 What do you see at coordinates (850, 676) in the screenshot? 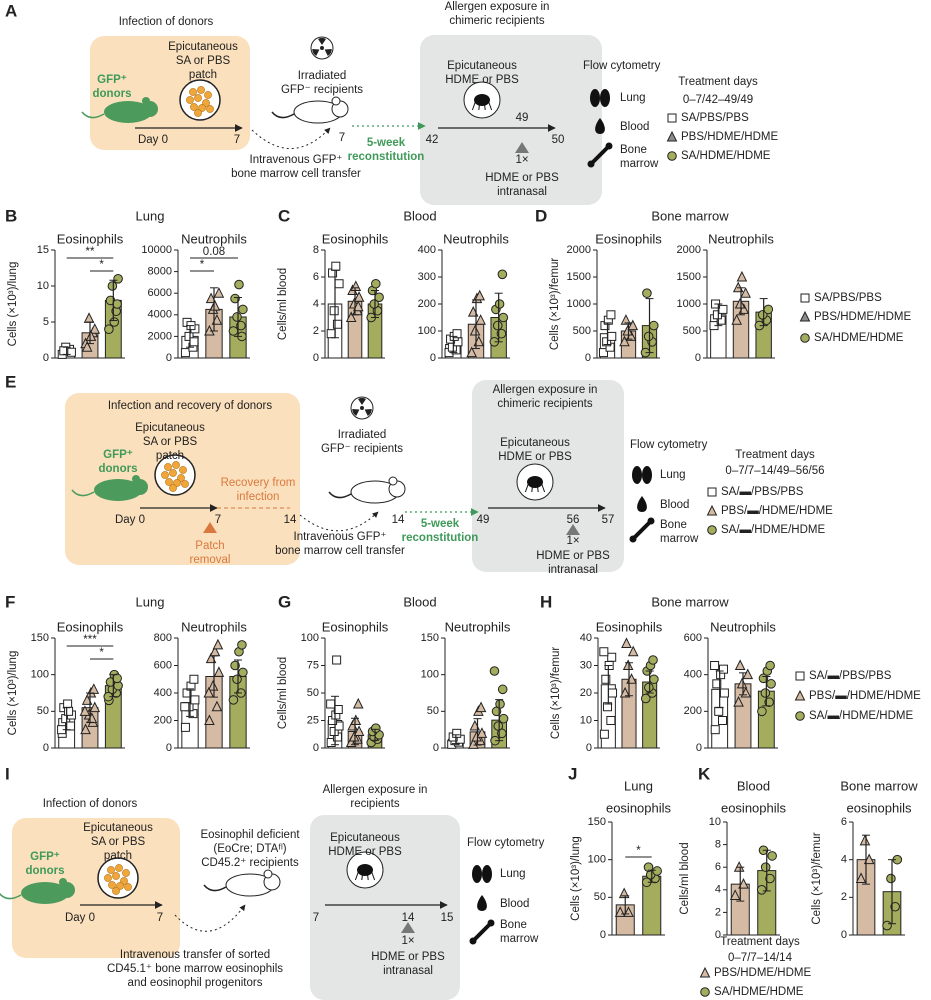
I see `legend-label: SA/▬/PBS/PBS` at bounding box center [850, 676].